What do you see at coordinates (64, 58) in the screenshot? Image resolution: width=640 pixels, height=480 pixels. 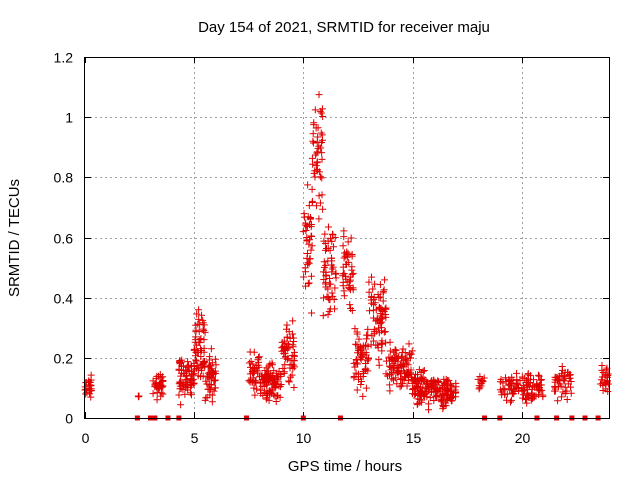 I see `y-tick-label: 1.2` at bounding box center [64, 58].